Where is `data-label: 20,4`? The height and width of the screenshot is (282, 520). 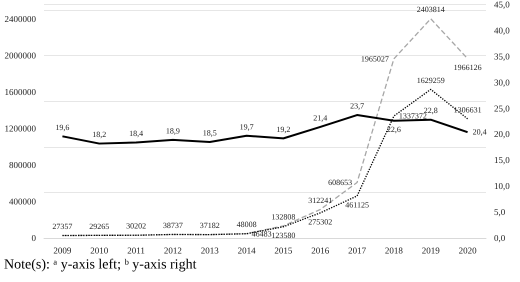 data-label: 20,4 is located at coordinates (479, 132).